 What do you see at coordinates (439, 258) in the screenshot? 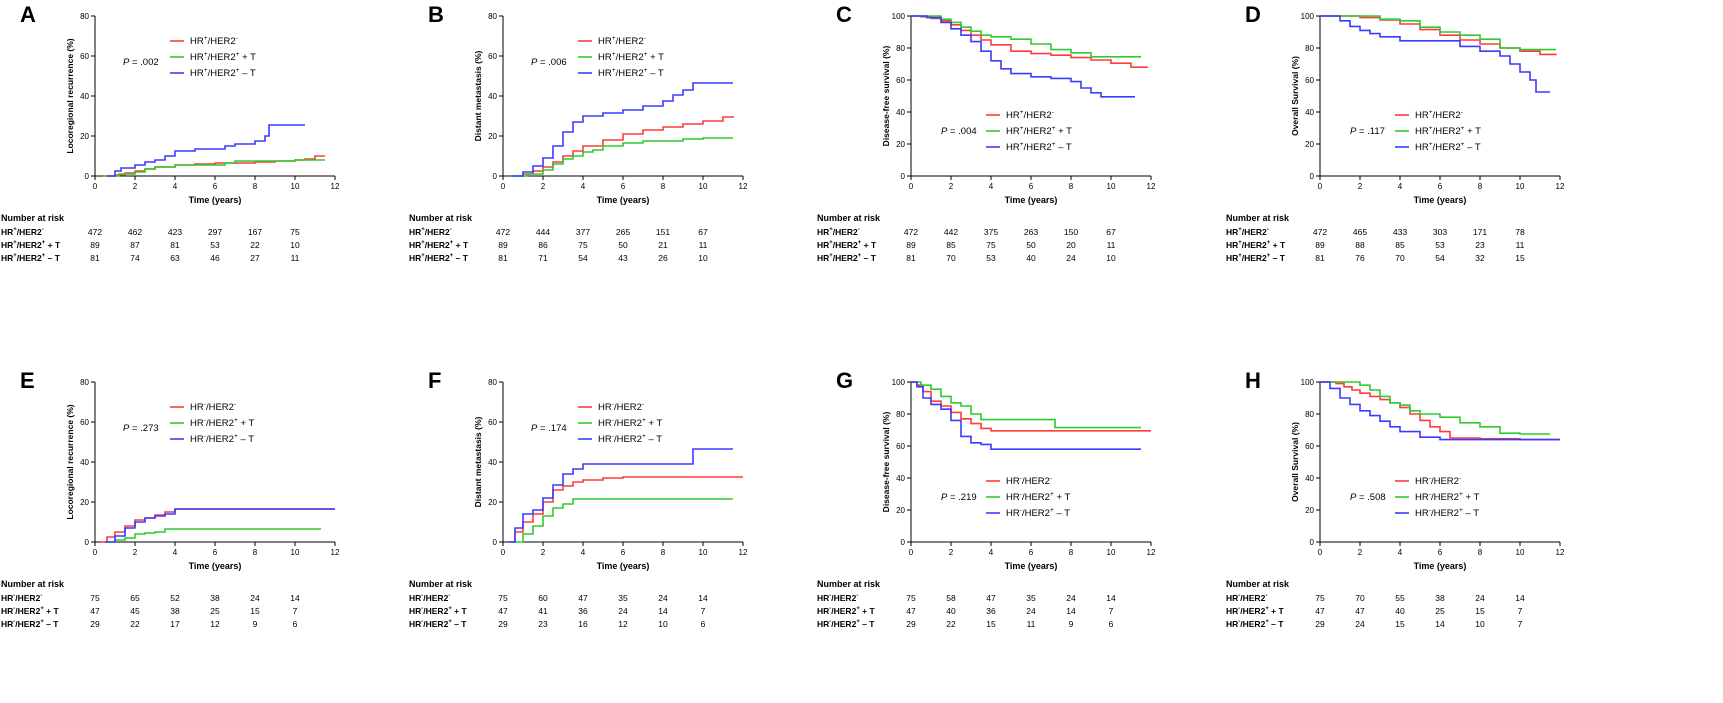
I see `risk-row-label-3: HR+/HER2+ – T` at bounding box center [439, 258].